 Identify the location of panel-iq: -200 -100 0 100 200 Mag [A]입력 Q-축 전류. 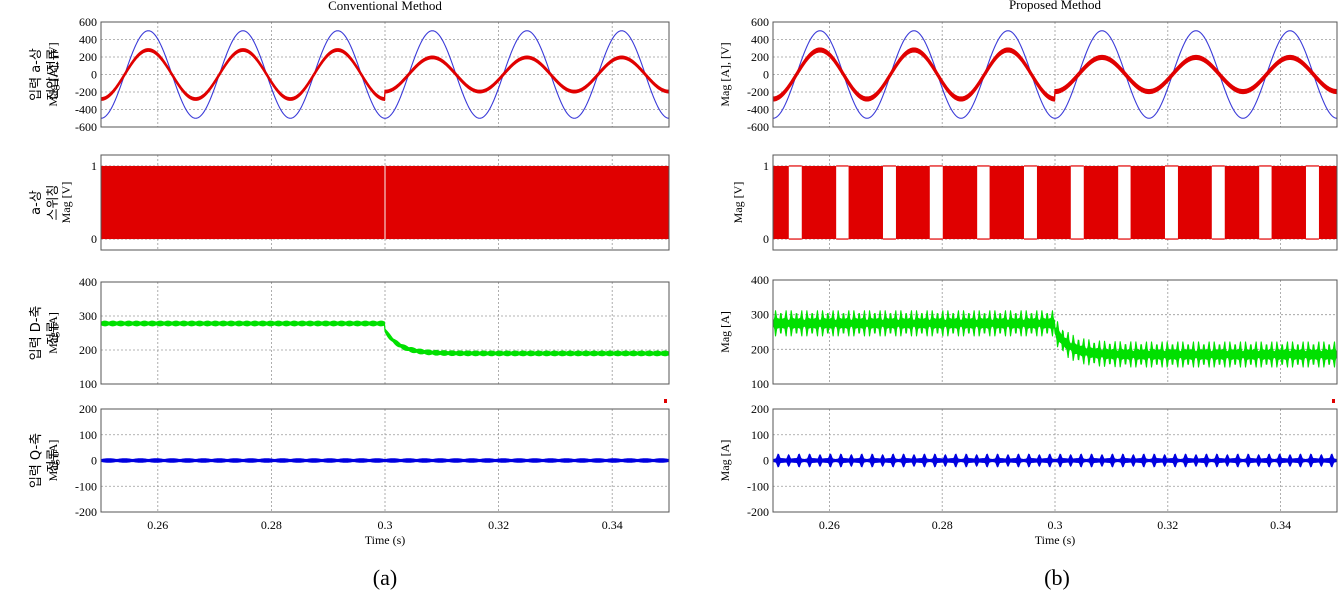
(349, 460).